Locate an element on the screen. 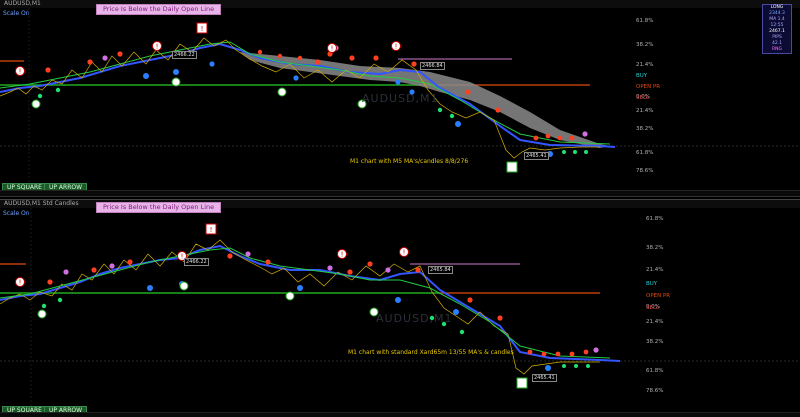 The width and height of the screenshot is (800, 417). info-line: PIPS is located at coordinates (777, 37).